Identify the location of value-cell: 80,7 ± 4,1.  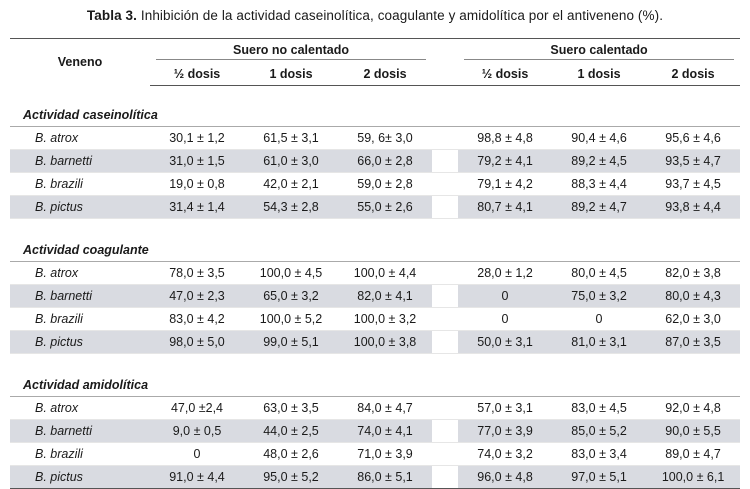
(505, 207).